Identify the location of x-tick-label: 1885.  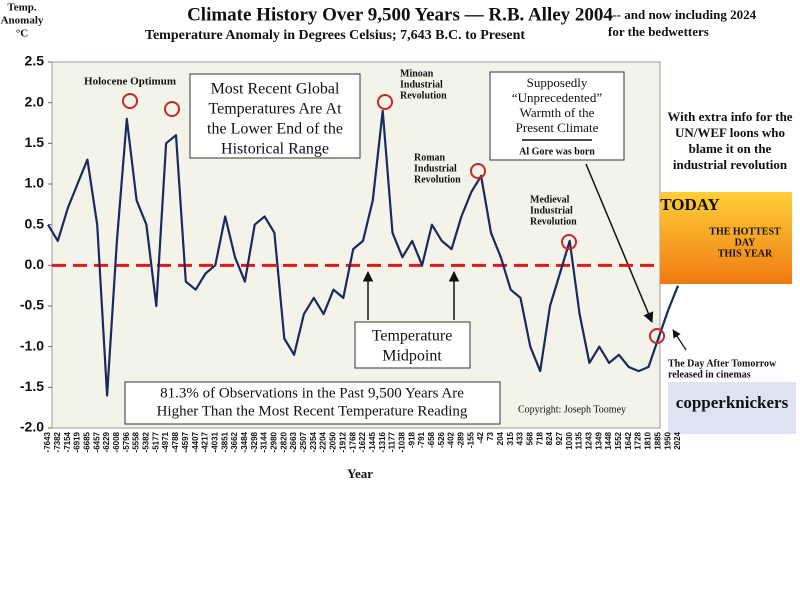
(657, 440).